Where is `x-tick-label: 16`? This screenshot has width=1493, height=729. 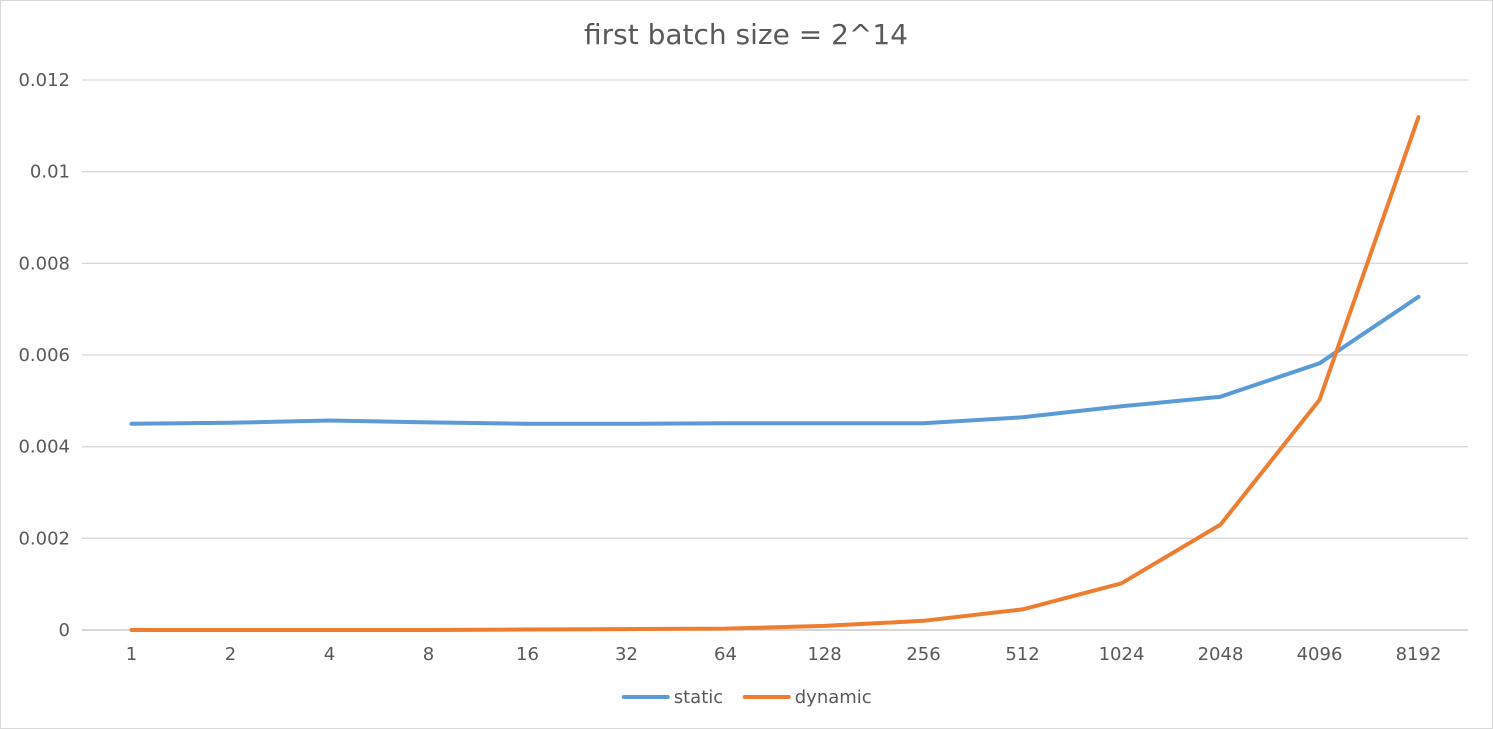
x-tick-label: 16 is located at coordinates (527, 654).